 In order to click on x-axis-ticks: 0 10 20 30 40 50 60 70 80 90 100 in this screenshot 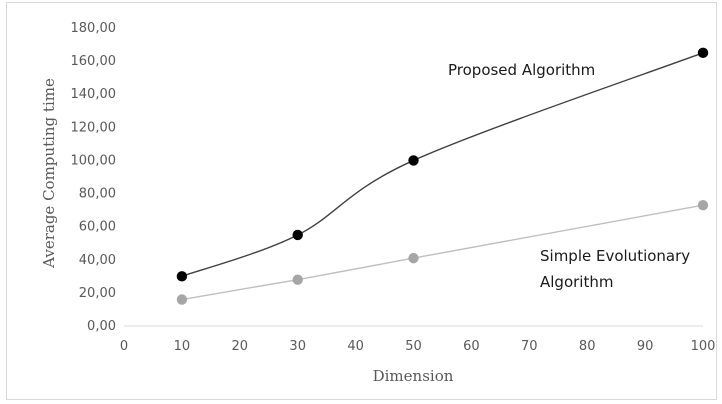, I will do `click(418, 346)`.